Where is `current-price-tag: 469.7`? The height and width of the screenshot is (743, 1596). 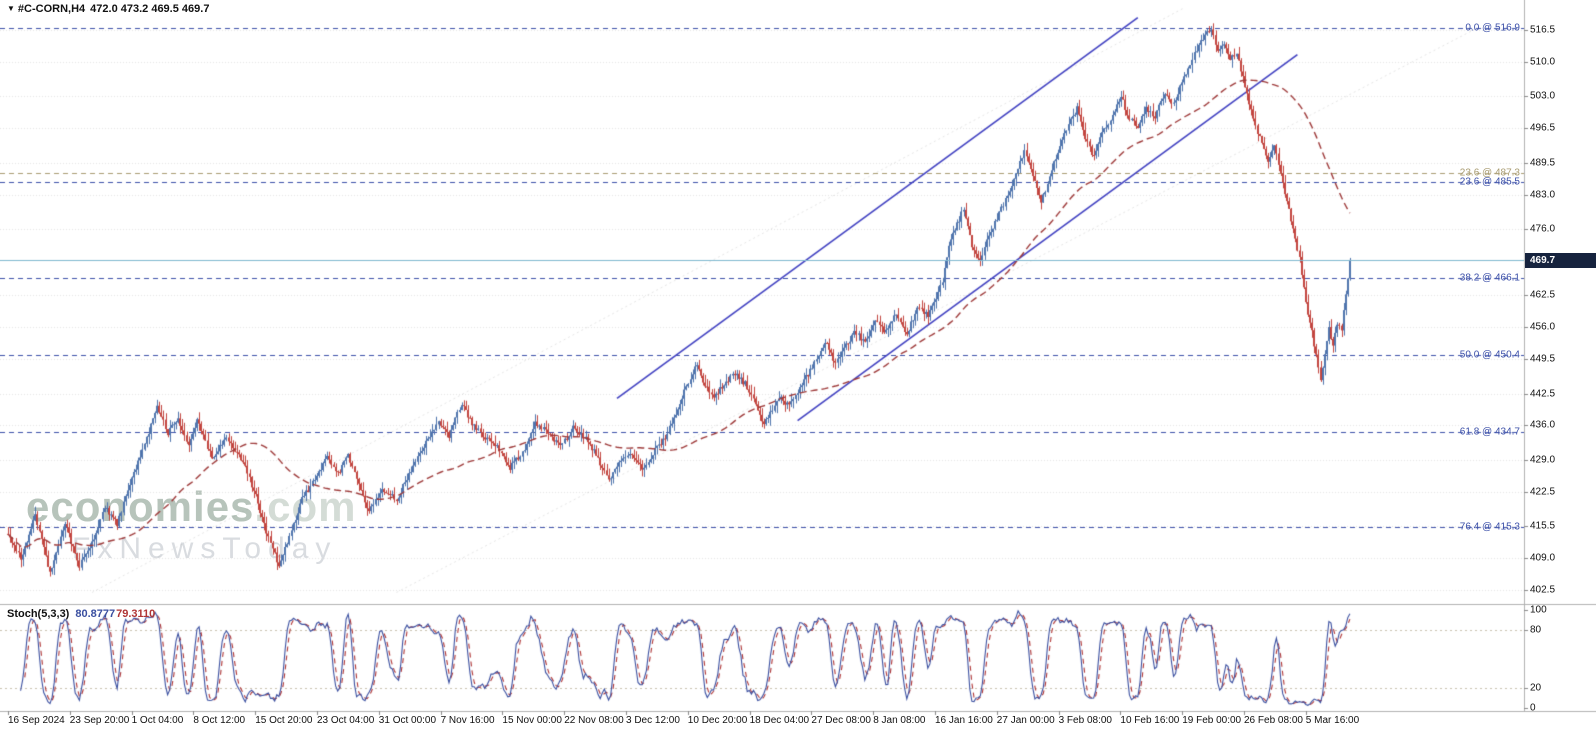 current-price-tag: 469.7 is located at coordinates (1560, 260).